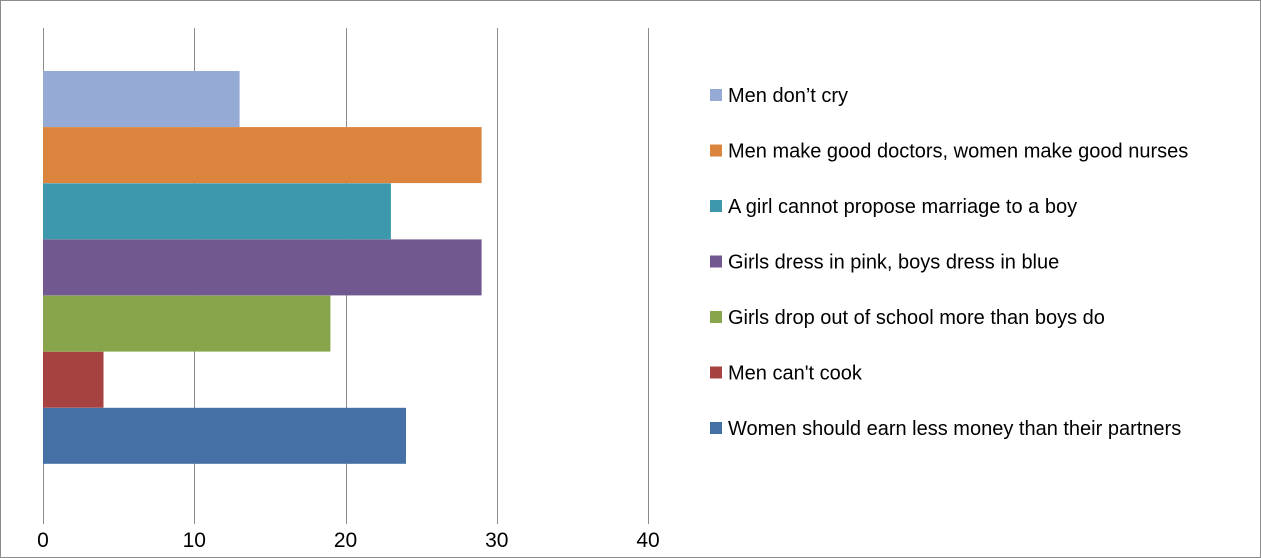 The image size is (1261, 558). I want to click on x-tick-label: 20, so click(345, 540).